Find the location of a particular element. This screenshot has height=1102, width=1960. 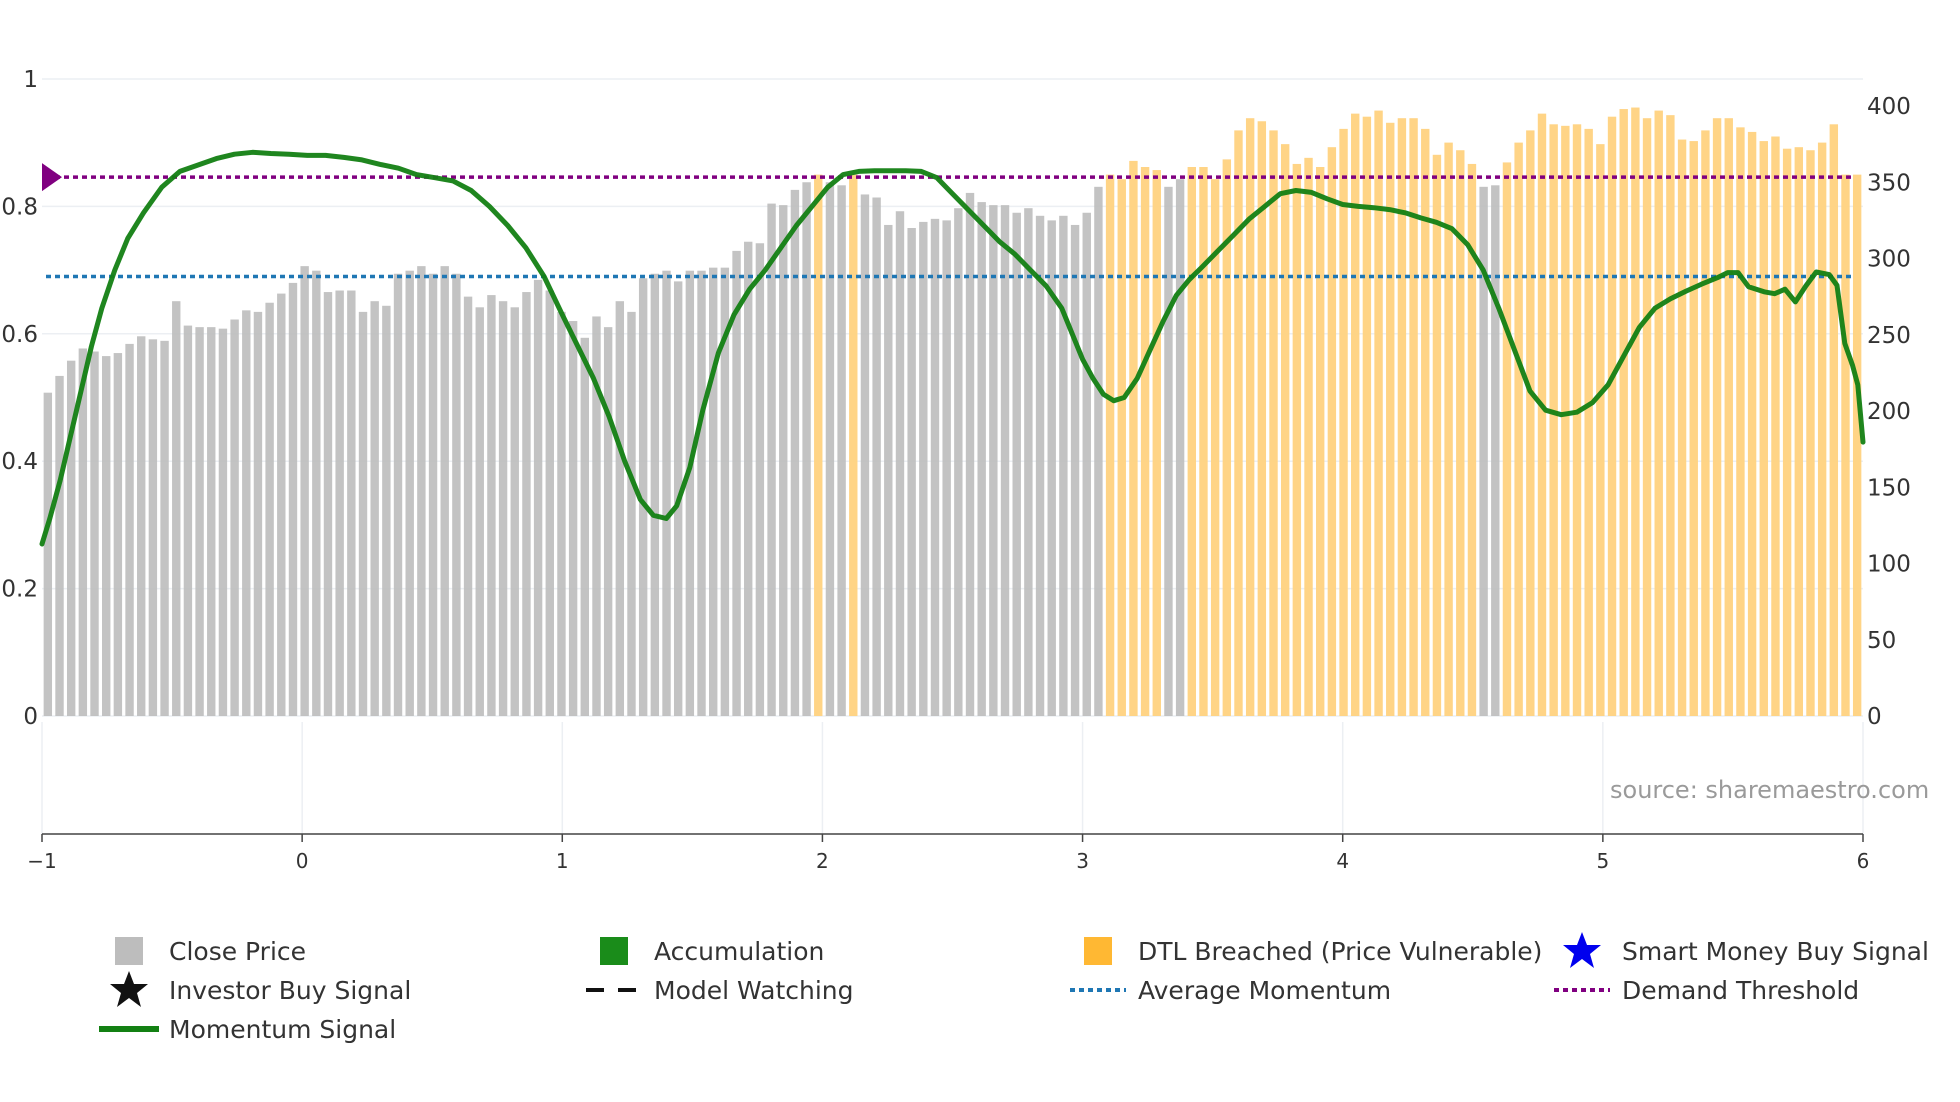

left-tick-label: 0.2 is located at coordinates (19, 590).